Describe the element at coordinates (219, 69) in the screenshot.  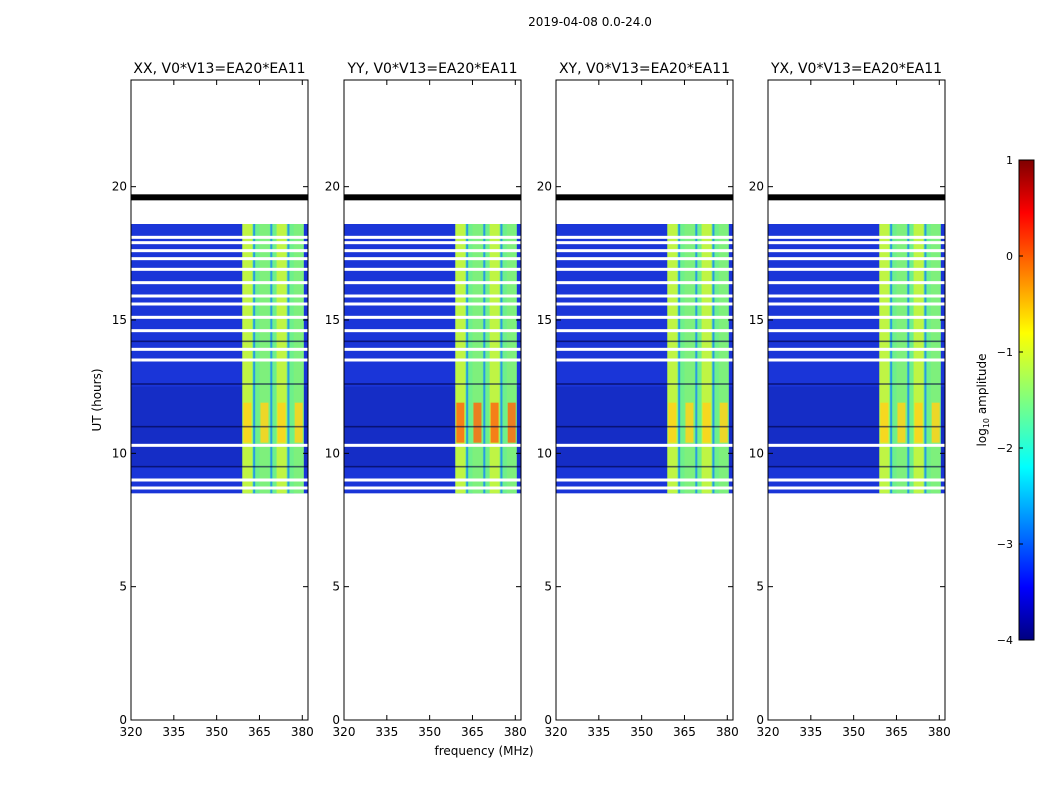
I see `panel-title: XX, V0*V13=EA20*EA11` at that location.